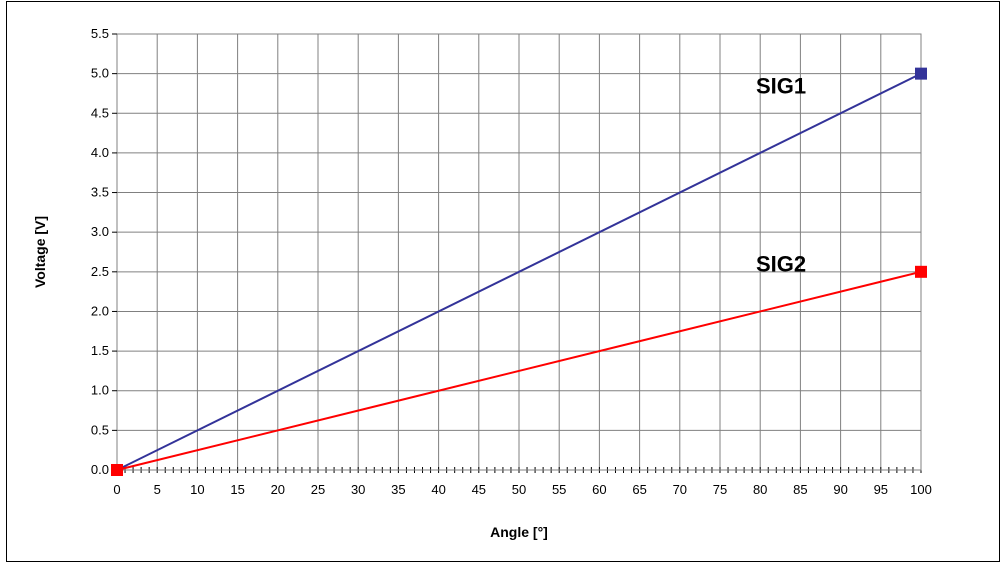 Image resolution: width=1007 pixels, height=563 pixels. I want to click on y-tick-label: 3.5, so click(100, 192).